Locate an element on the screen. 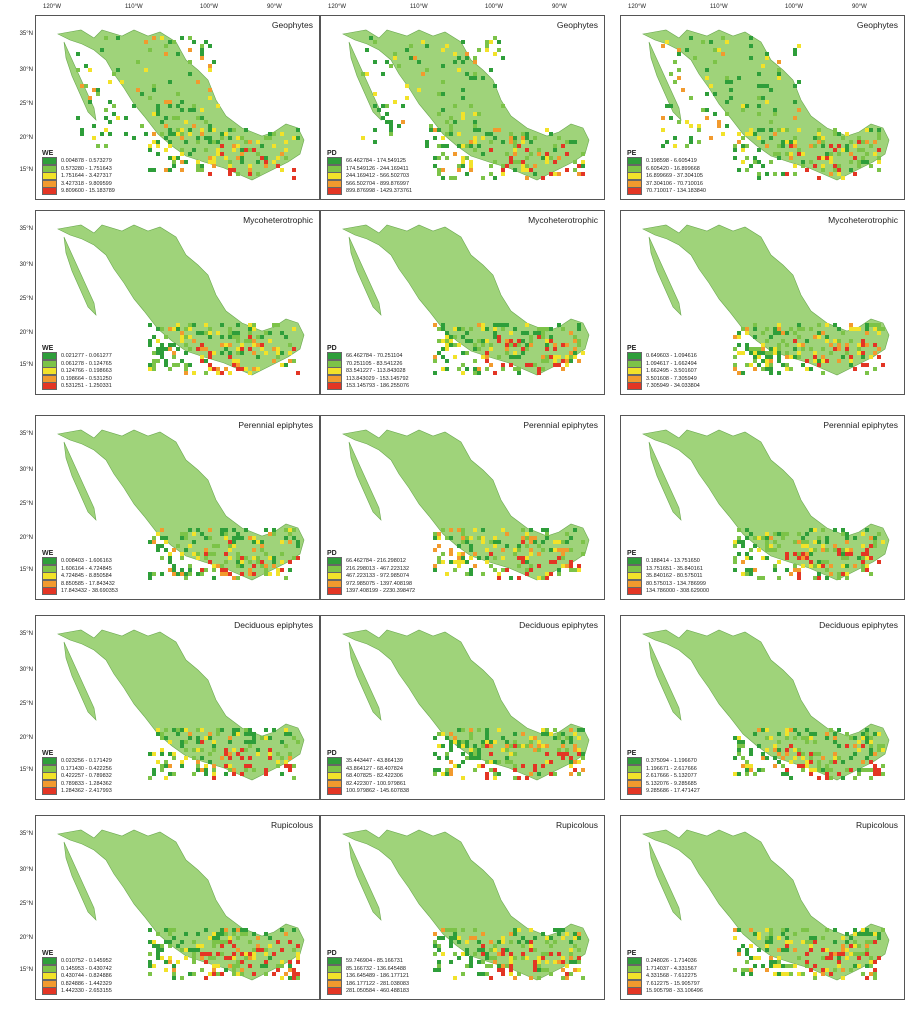  legend-metric: PD is located at coordinates (332, 953).